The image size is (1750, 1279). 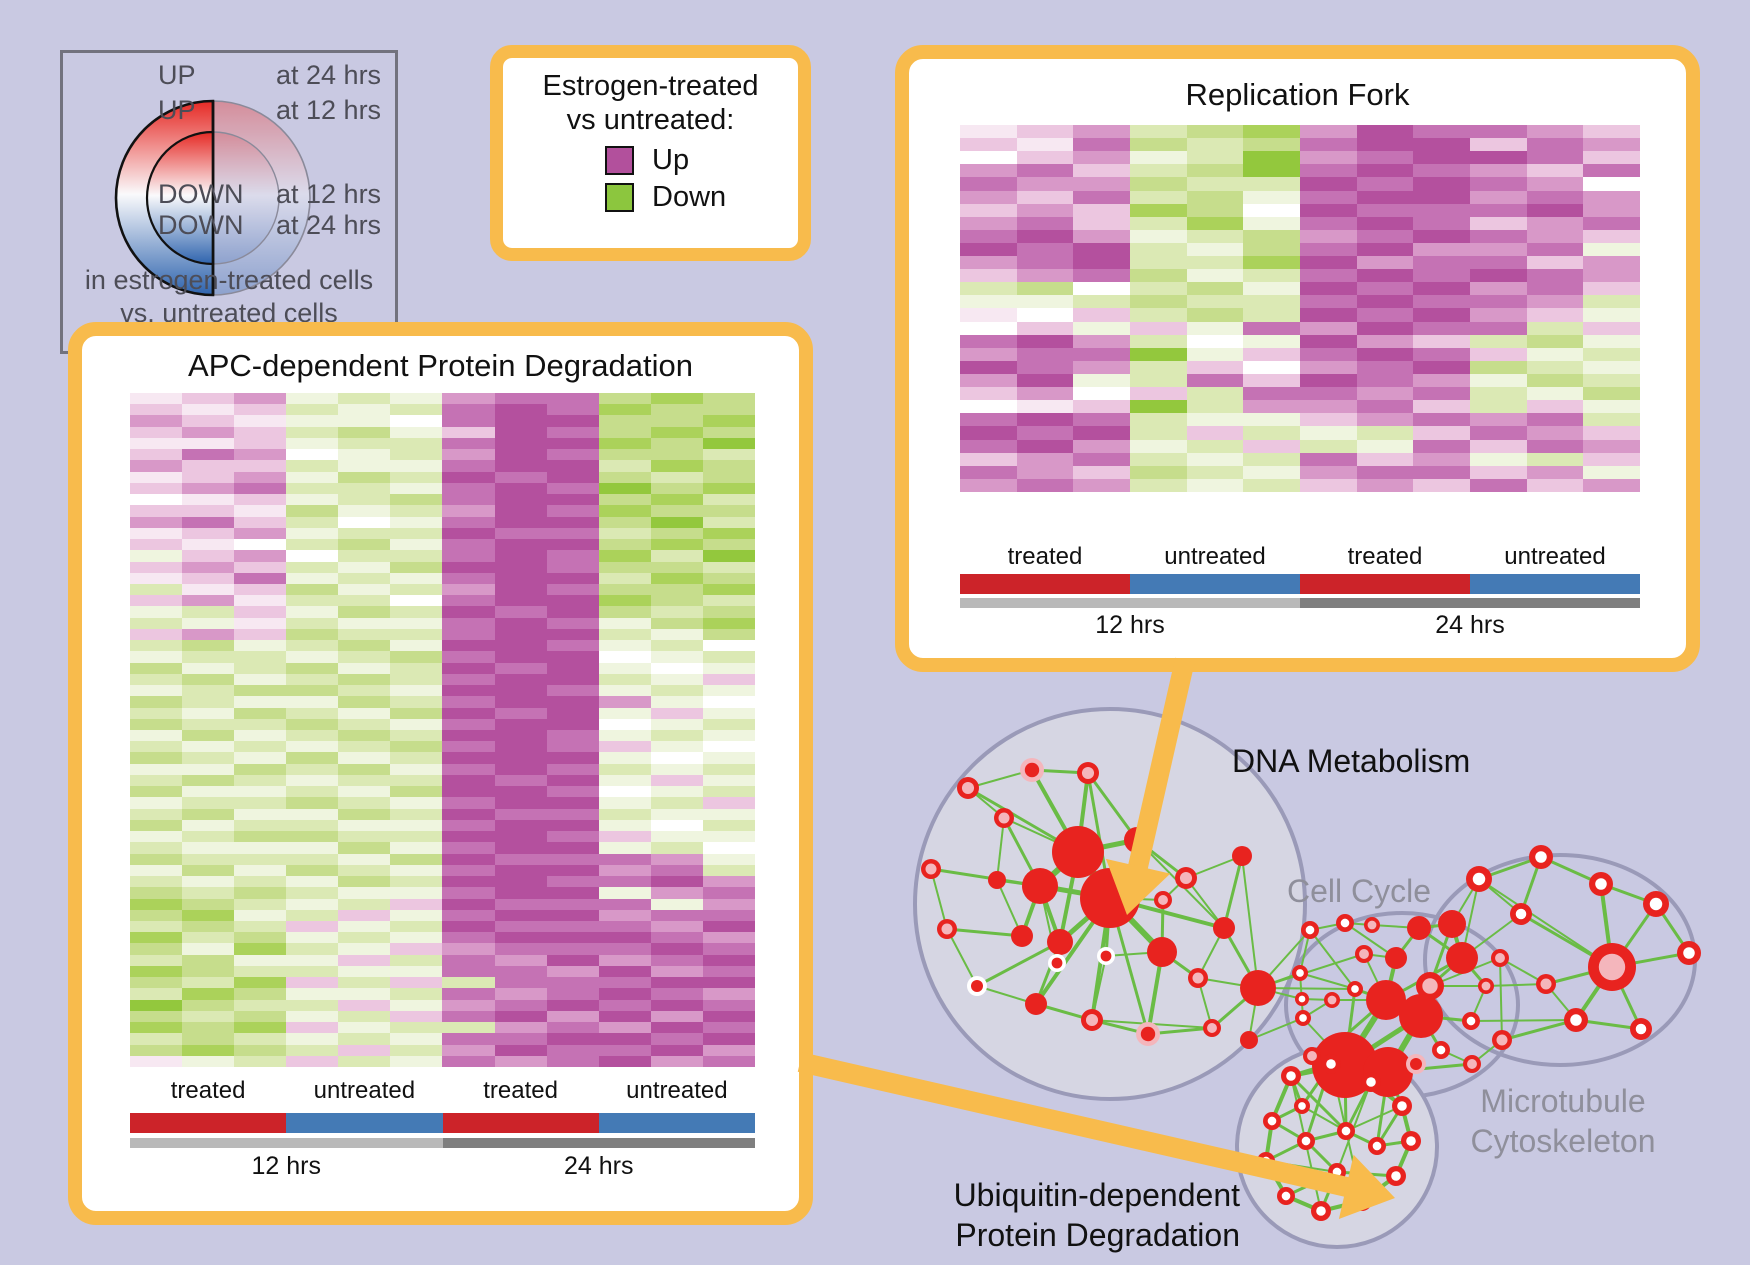 What do you see at coordinates (1130, 625) in the screenshot?
I see `time-label: 12 hrs` at bounding box center [1130, 625].